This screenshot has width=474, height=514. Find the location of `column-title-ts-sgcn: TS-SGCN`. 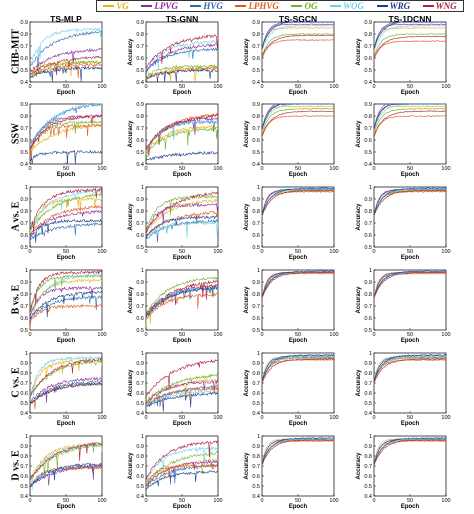

column-title-ts-sgcn: TS-SGCN is located at coordinates (298, 19).